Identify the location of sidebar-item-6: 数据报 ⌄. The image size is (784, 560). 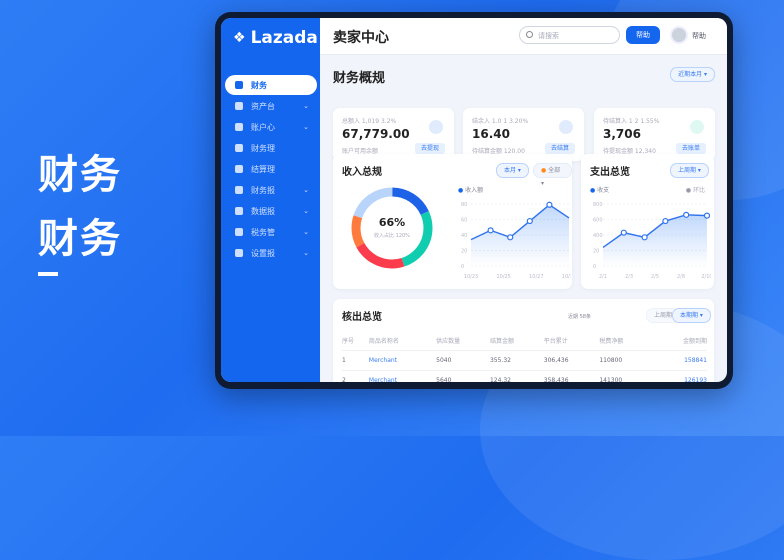
(271, 211).